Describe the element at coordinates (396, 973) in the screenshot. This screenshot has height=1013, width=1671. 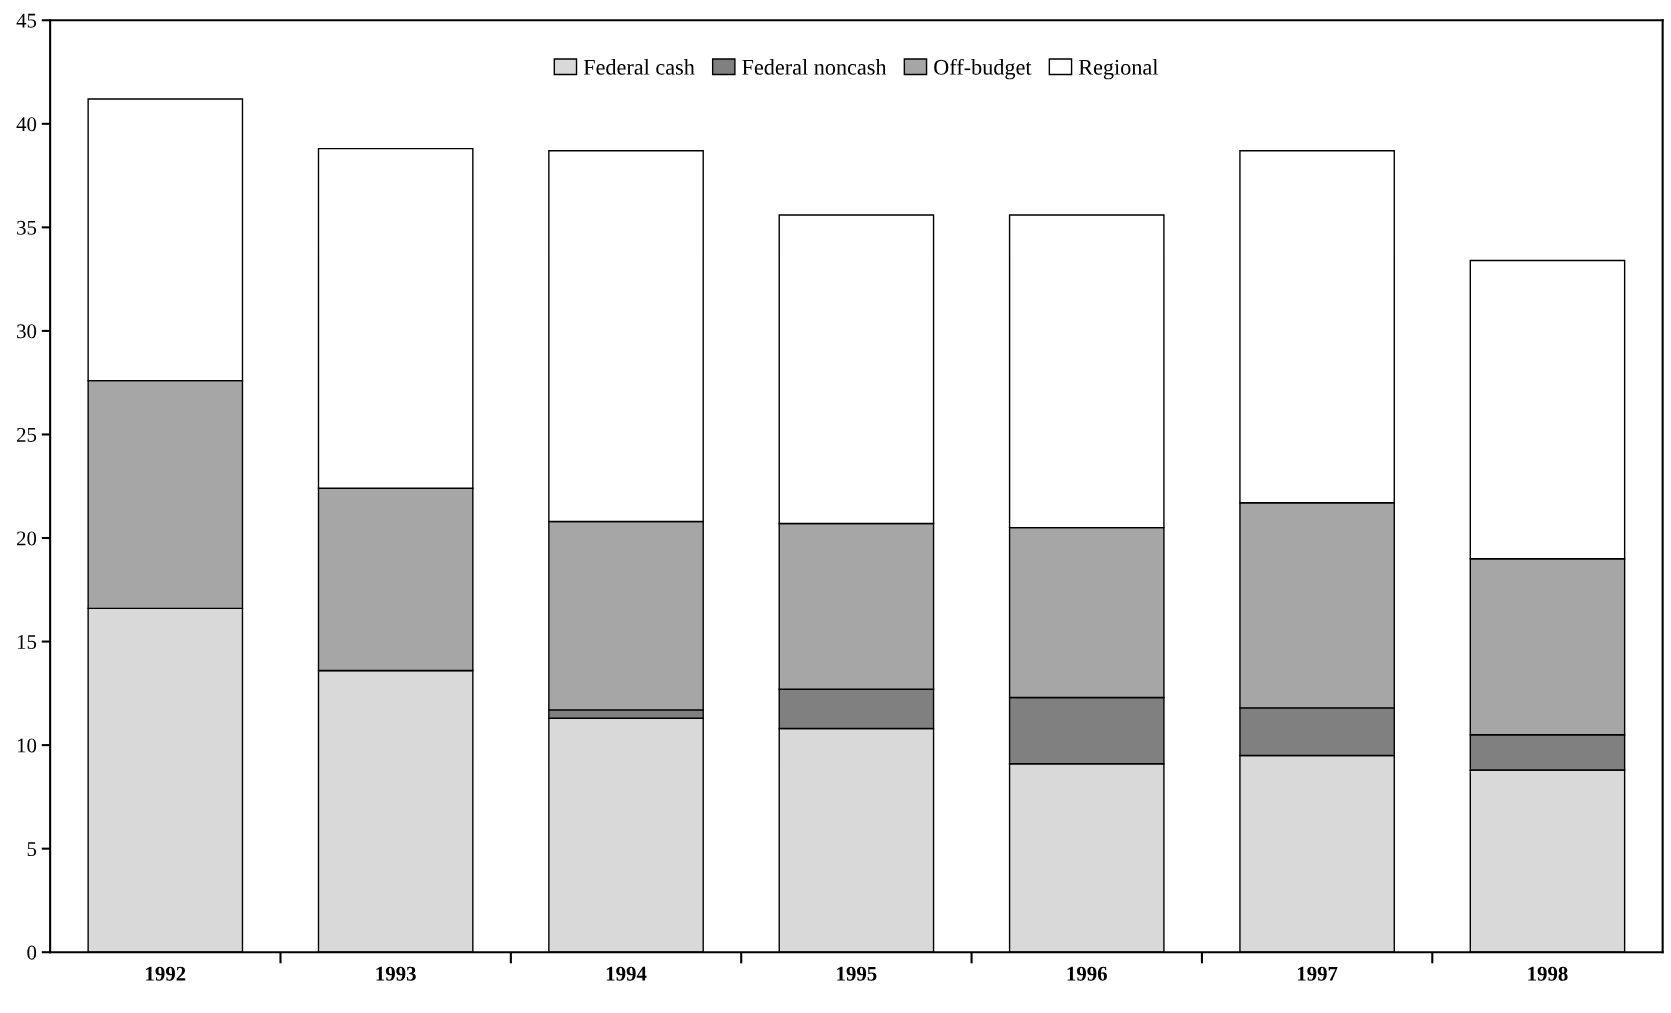
I see `x-tick-label: 1993` at that location.